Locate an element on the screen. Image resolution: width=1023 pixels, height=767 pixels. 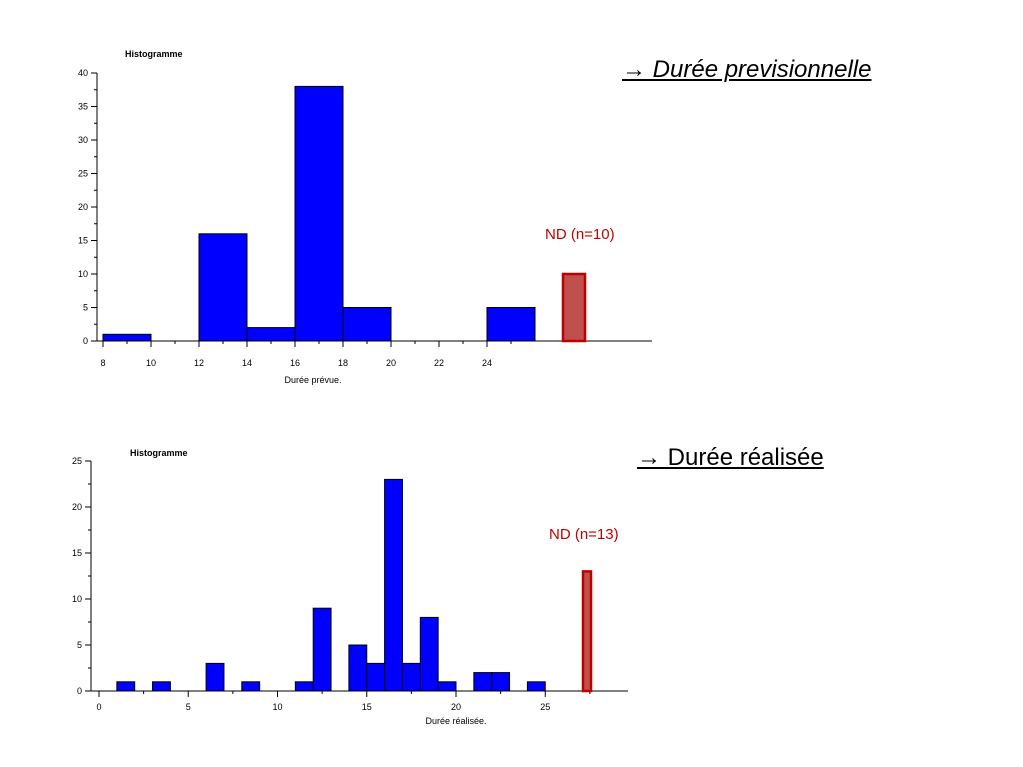
chart1-y-tick-label: 15 is located at coordinates (83, 241).